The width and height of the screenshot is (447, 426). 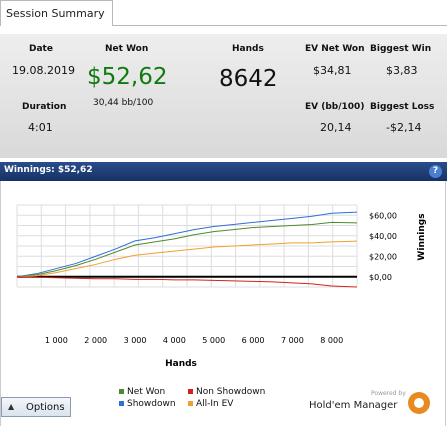 What do you see at coordinates (388, 393) in the screenshot?
I see `powered-by-text: Powered by` at bounding box center [388, 393].